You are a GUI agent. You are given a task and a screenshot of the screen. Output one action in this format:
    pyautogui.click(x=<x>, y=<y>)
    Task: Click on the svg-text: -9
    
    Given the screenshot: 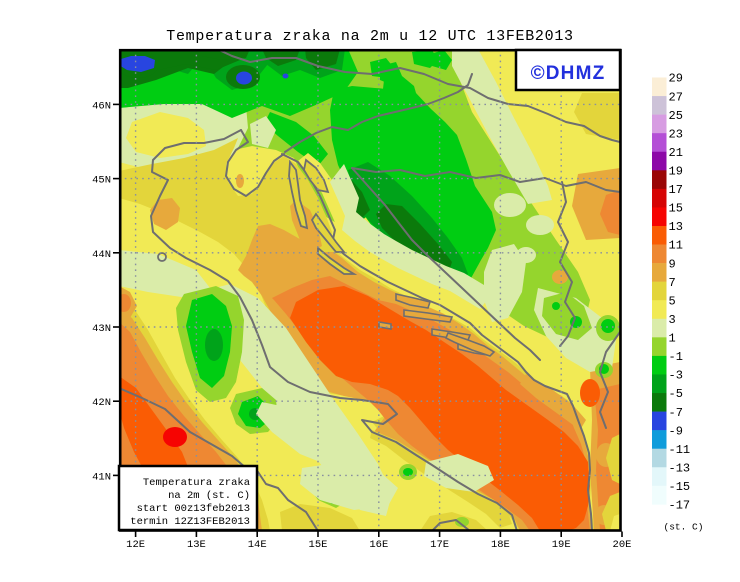 What is the action you would take?
    pyautogui.click(x=676, y=431)
    